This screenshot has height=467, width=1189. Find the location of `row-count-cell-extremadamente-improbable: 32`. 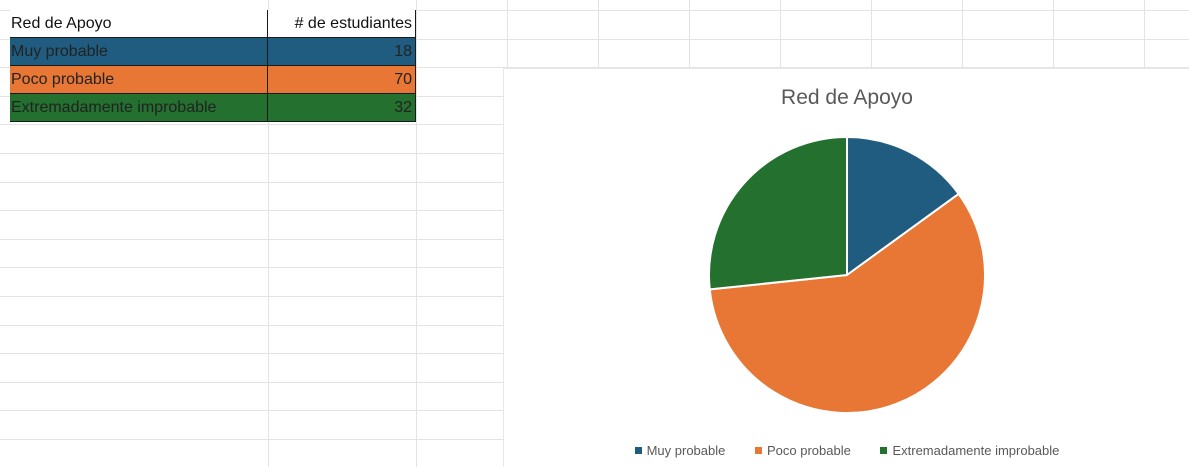

row-count-cell-extremadamente-improbable: 32 is located at coordinates (342, 108).